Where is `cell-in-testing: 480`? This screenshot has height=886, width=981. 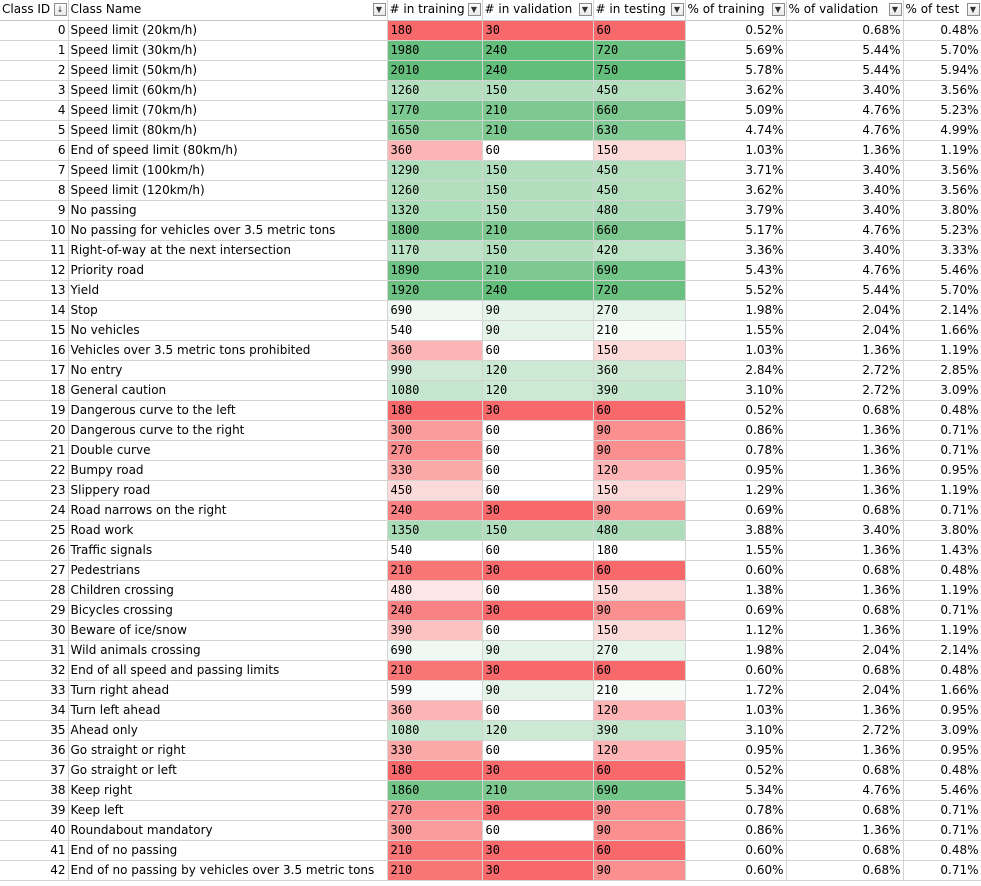
cell-in-testing: 480 is located at coordinates (639, 210).